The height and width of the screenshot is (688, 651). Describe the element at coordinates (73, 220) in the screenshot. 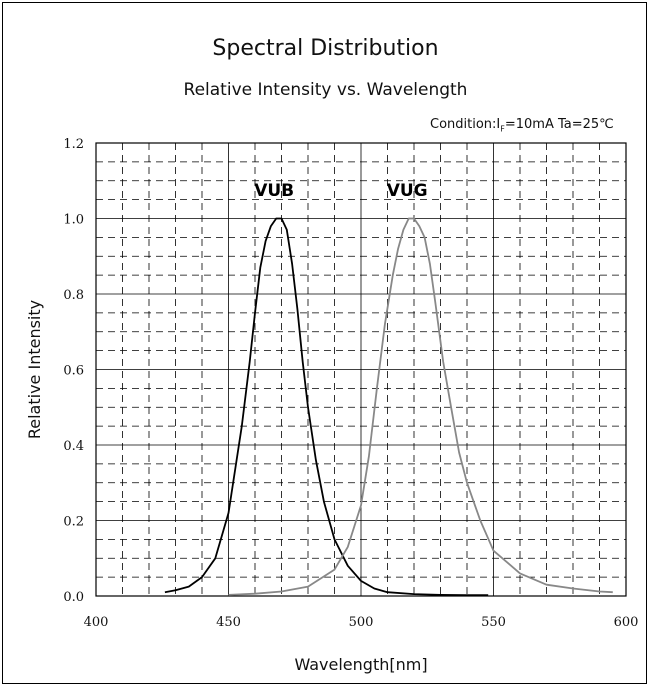

I see `y-tick-label: 1.0` at that location.